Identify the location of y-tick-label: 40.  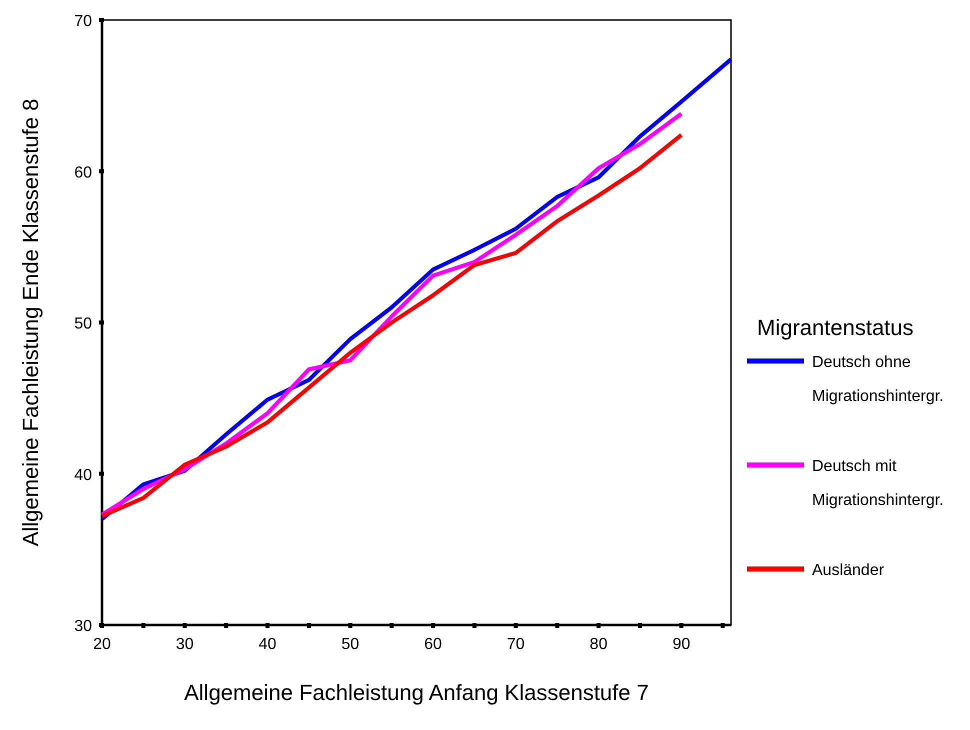
(83, 475).